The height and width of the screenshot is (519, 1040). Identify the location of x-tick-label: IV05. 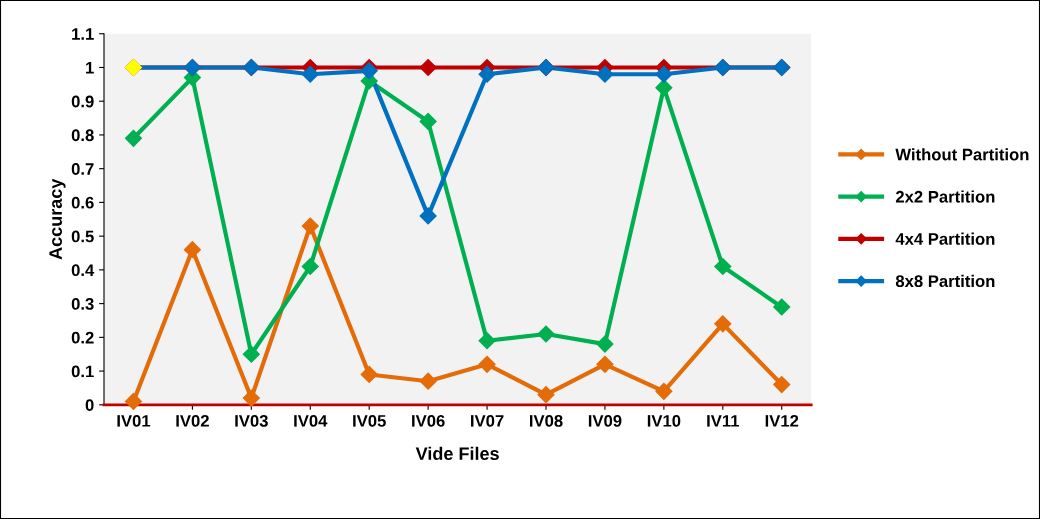
(369, 420).